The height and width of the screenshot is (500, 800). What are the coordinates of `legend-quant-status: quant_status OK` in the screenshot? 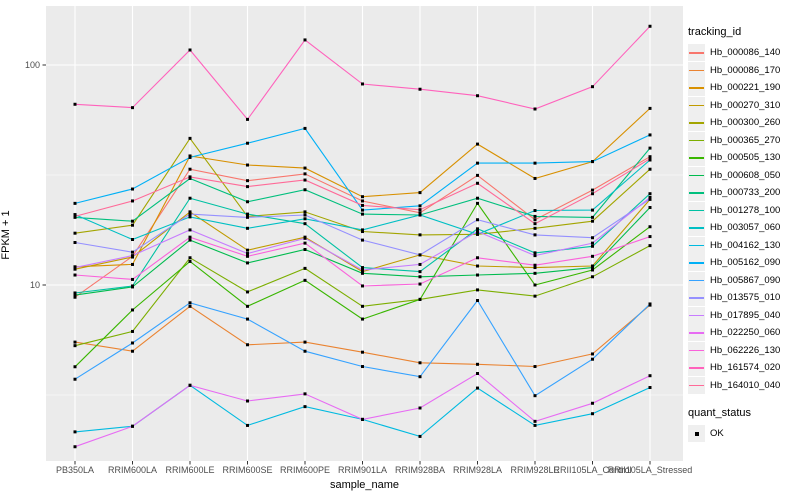 It's located at (744, 425).